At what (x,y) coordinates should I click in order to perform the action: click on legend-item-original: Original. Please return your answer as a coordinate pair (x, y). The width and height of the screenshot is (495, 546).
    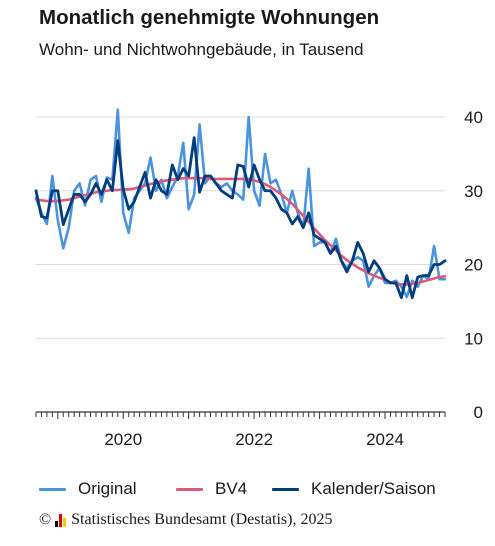
    Looking at the image, I should click on (88, 489).